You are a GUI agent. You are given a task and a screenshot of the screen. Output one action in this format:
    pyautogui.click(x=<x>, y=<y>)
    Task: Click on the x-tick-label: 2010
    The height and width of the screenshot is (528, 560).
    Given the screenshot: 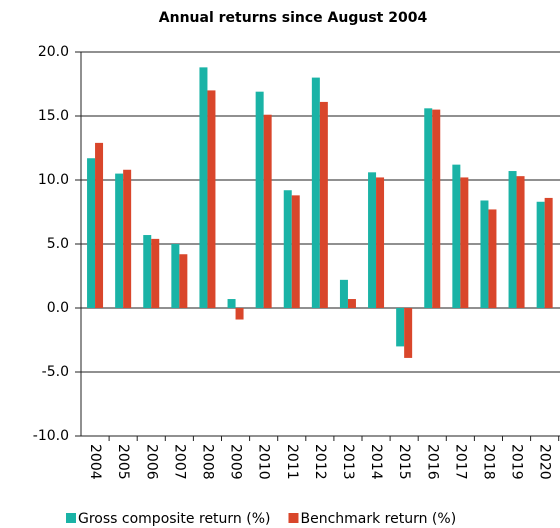 What is the action you would take?
    pyautogui.click(x=264, y=462)
    